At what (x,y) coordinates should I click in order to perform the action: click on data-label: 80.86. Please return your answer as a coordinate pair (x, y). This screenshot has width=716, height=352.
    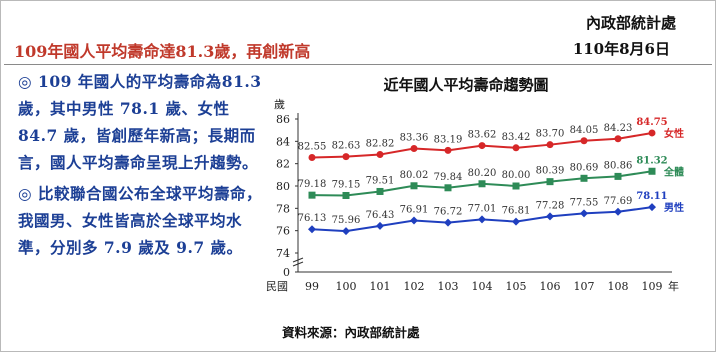
    Looking at the image, I should click on (618, 165).